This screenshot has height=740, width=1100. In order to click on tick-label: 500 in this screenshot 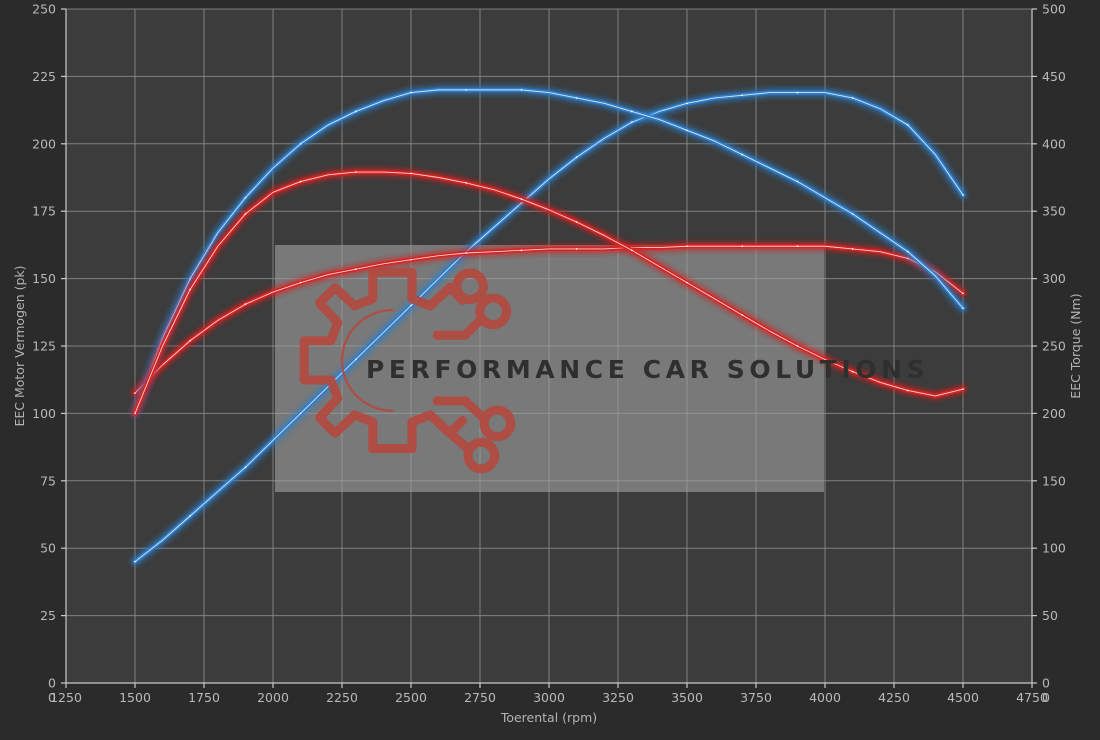, I will do `click(1054, 9)`.